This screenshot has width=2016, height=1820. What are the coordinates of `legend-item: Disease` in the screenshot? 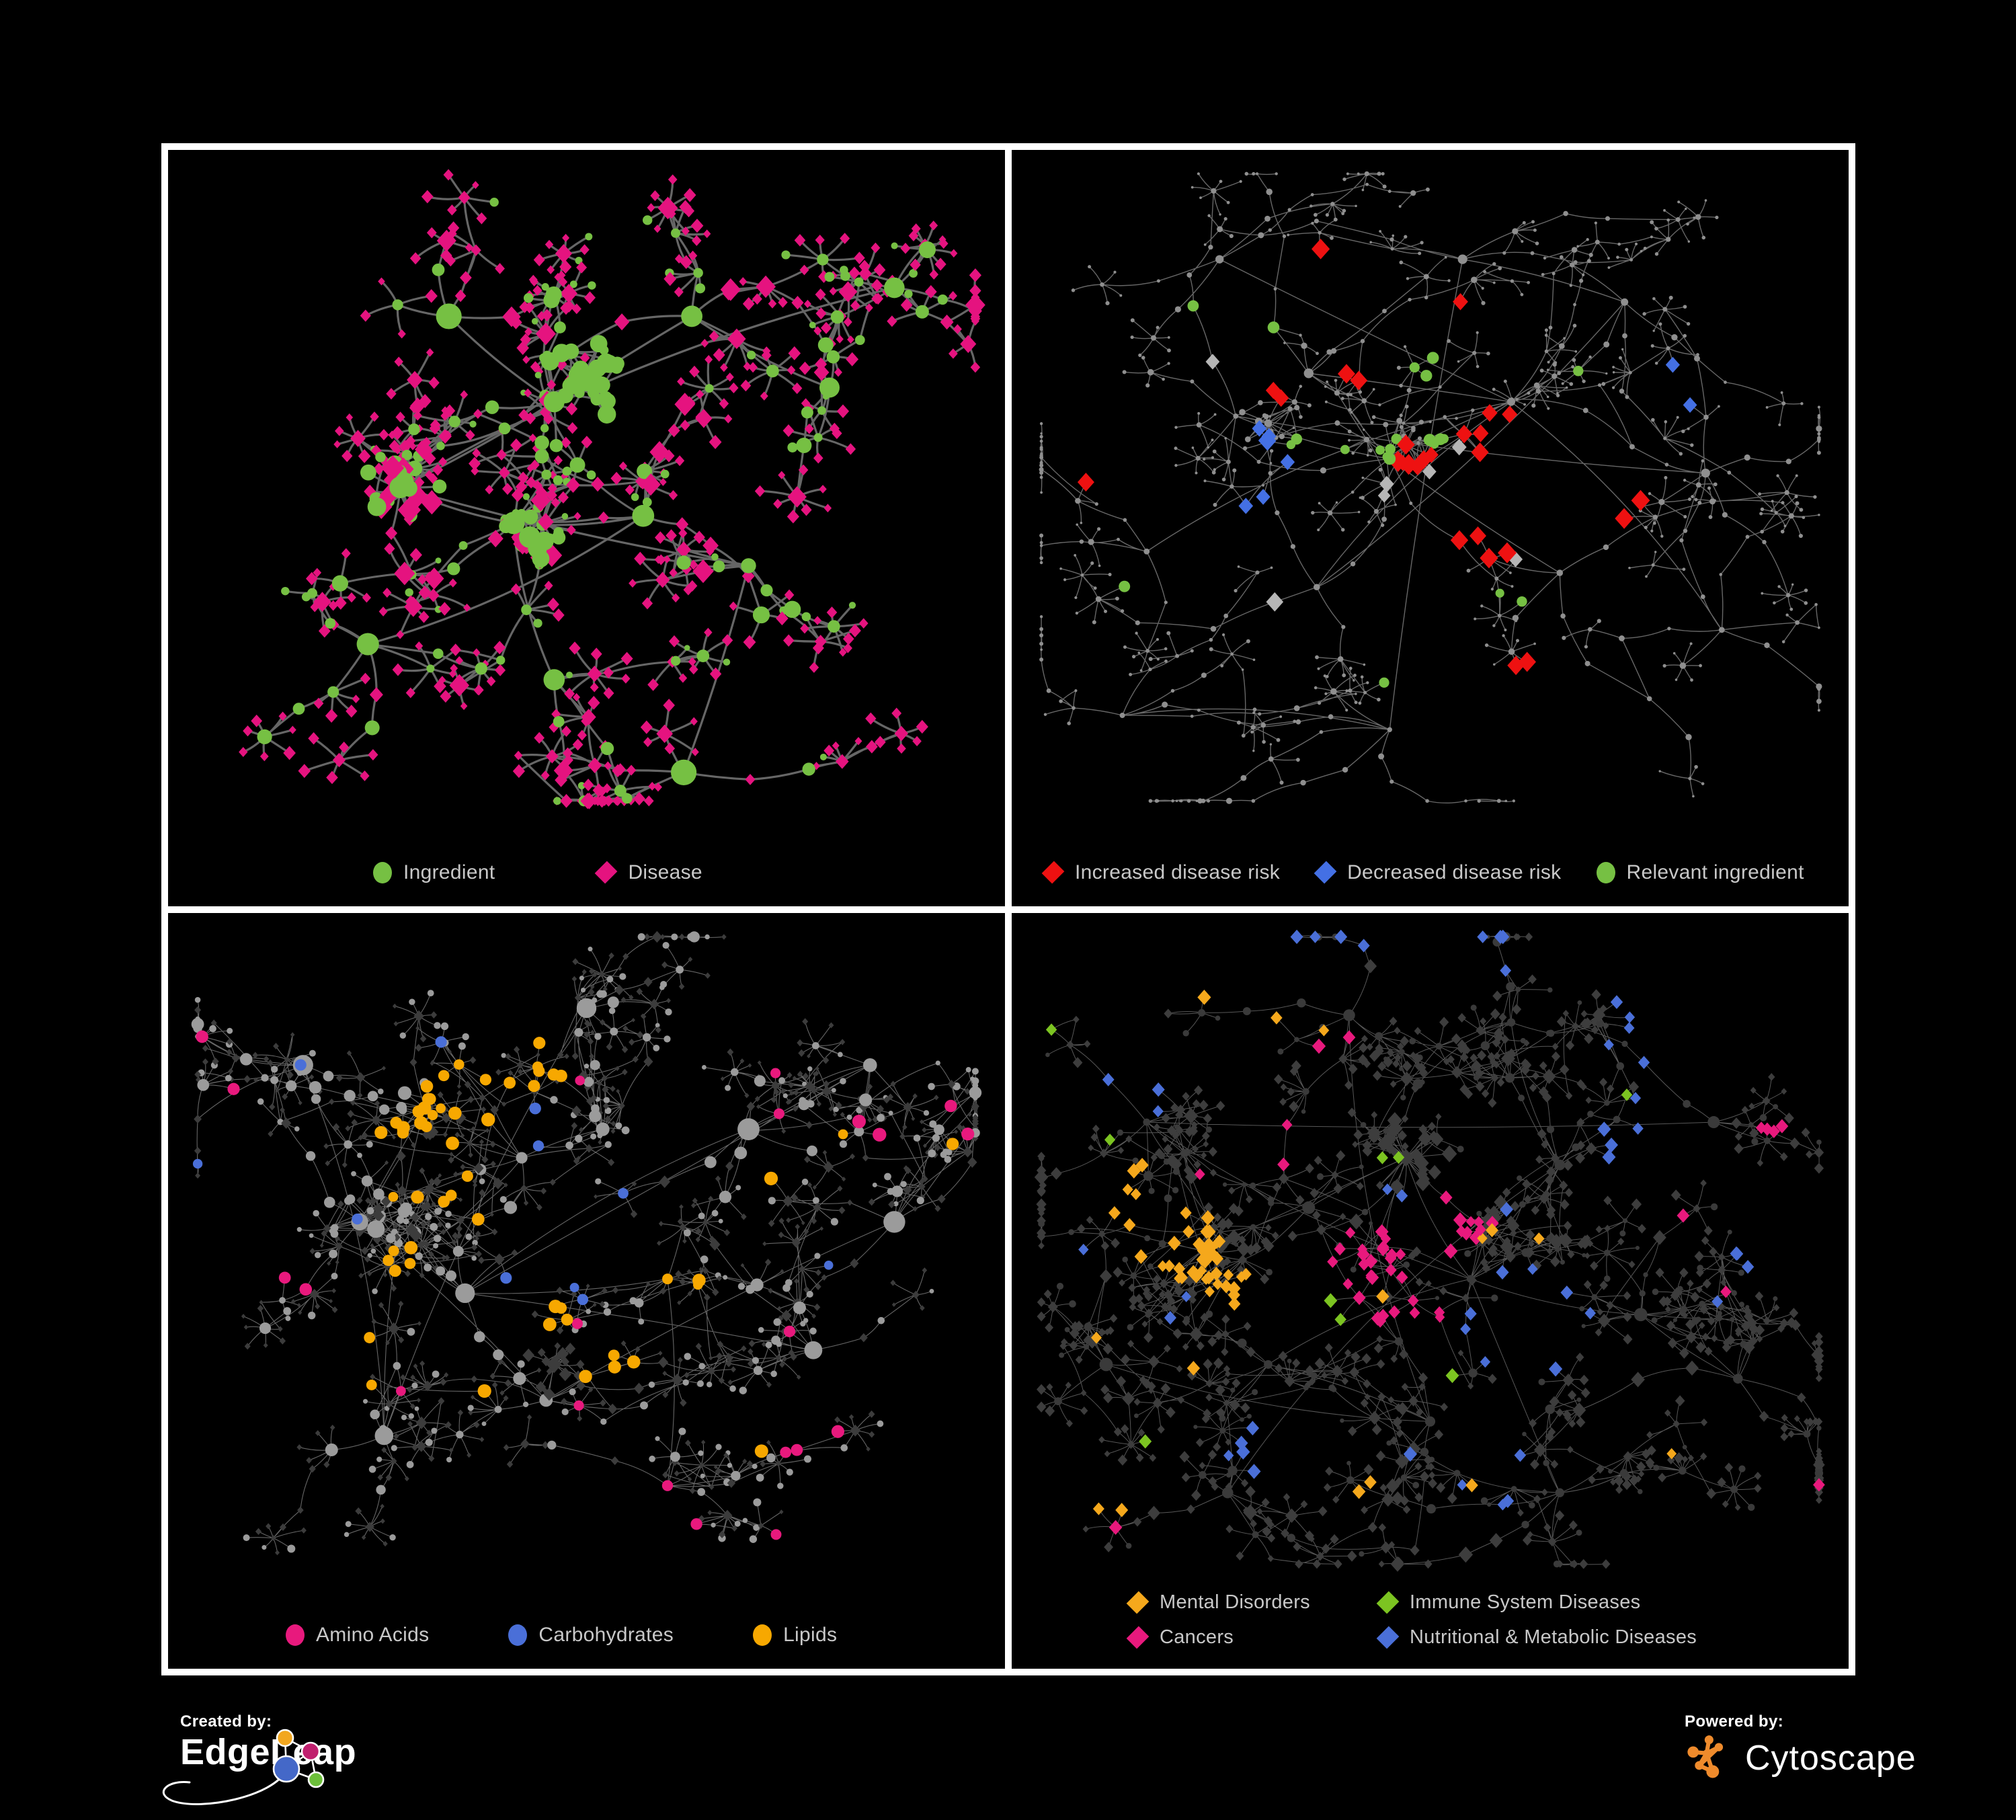 It's located at (648, 872).